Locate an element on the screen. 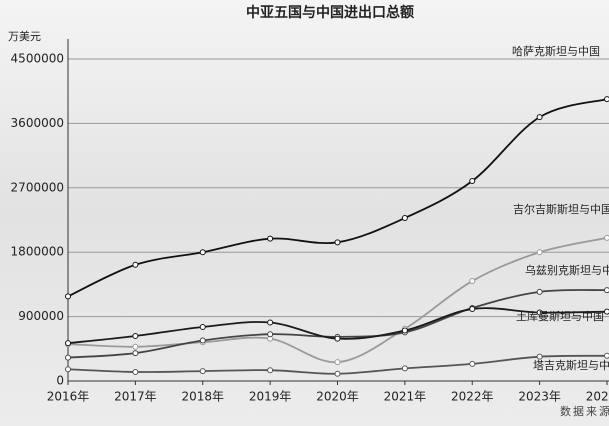  y-tick-label: 0 is located at coordinates (60, 381).